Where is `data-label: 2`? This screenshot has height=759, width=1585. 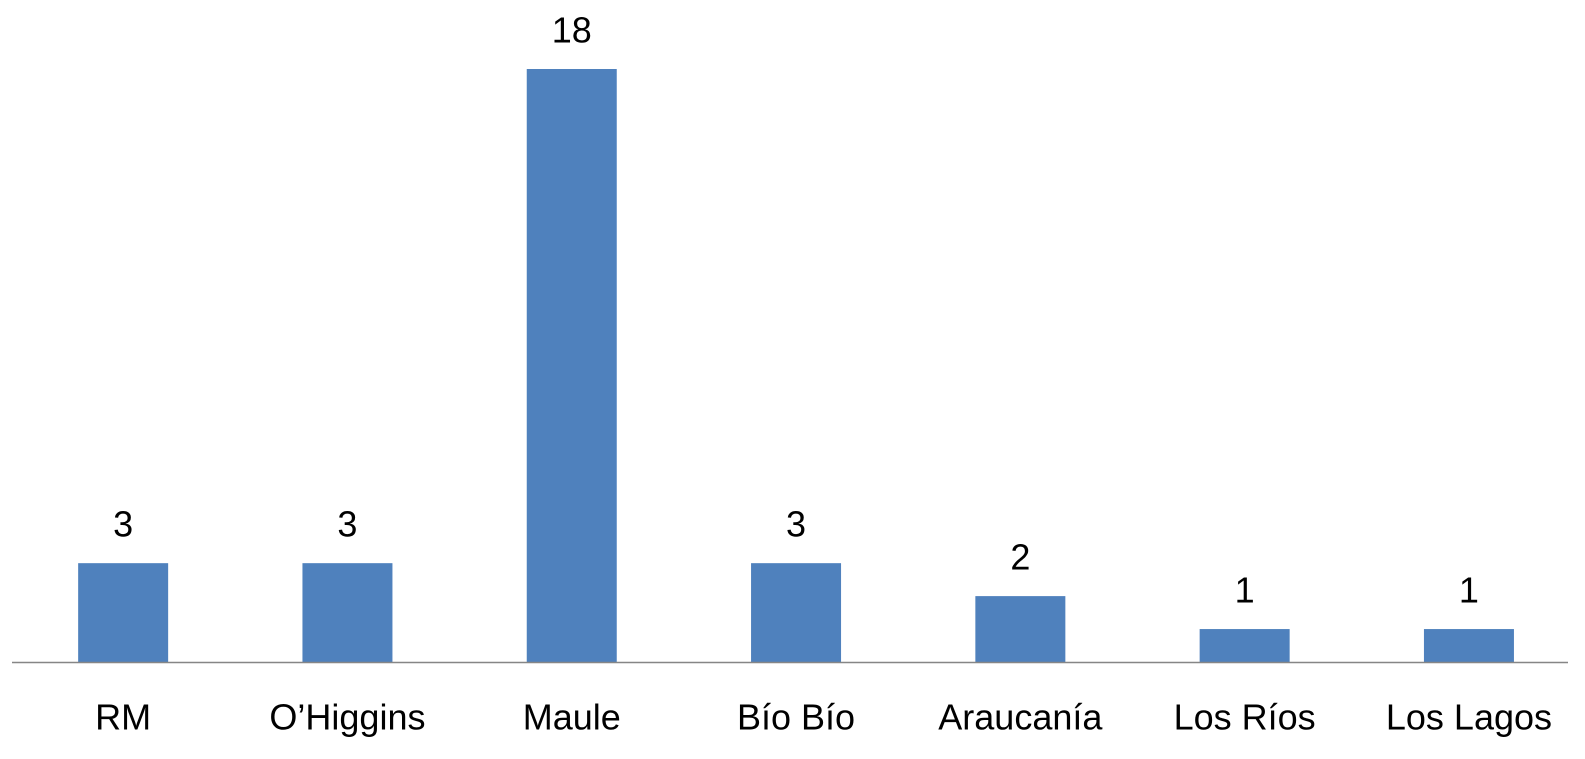 data-label: 2 is located at coordinates (1020, 557).